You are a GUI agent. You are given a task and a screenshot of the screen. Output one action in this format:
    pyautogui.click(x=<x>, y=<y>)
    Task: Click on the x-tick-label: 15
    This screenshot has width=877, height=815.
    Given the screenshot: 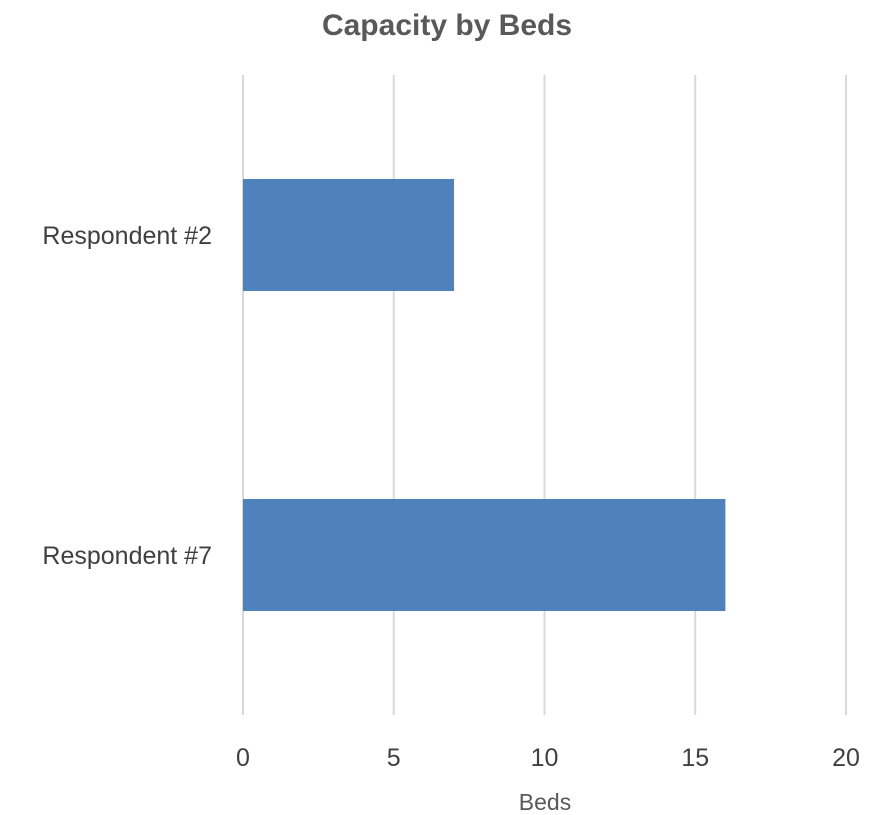 What is the action you would take?
    pyautogui.click(x=695, y=758)
    